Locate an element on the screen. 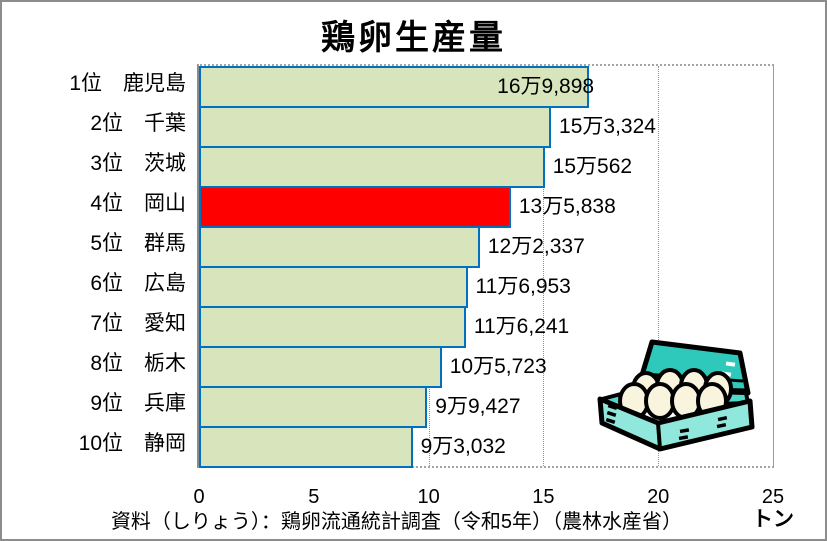 This screenshot has width=827, height=541. x-axis-tick-label: 10 is located at coordinates (428, 497).